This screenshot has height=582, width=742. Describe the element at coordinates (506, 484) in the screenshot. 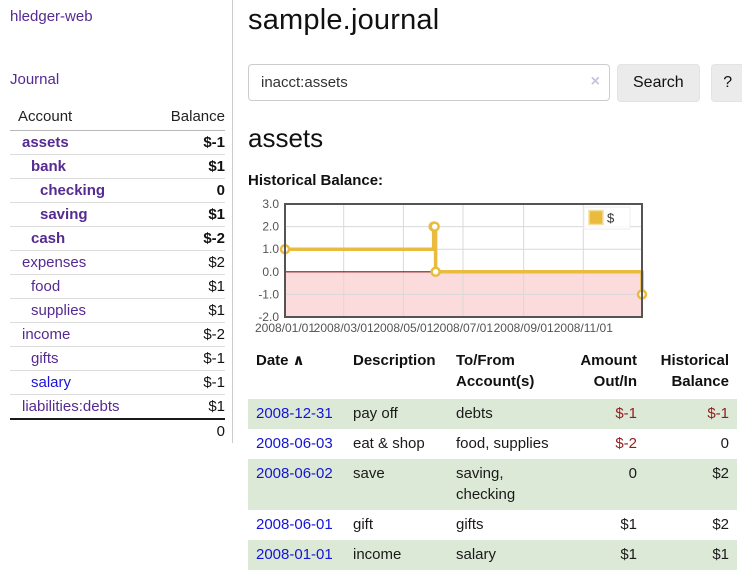

I see `register-accounts-cell: saving, checking` at that location.